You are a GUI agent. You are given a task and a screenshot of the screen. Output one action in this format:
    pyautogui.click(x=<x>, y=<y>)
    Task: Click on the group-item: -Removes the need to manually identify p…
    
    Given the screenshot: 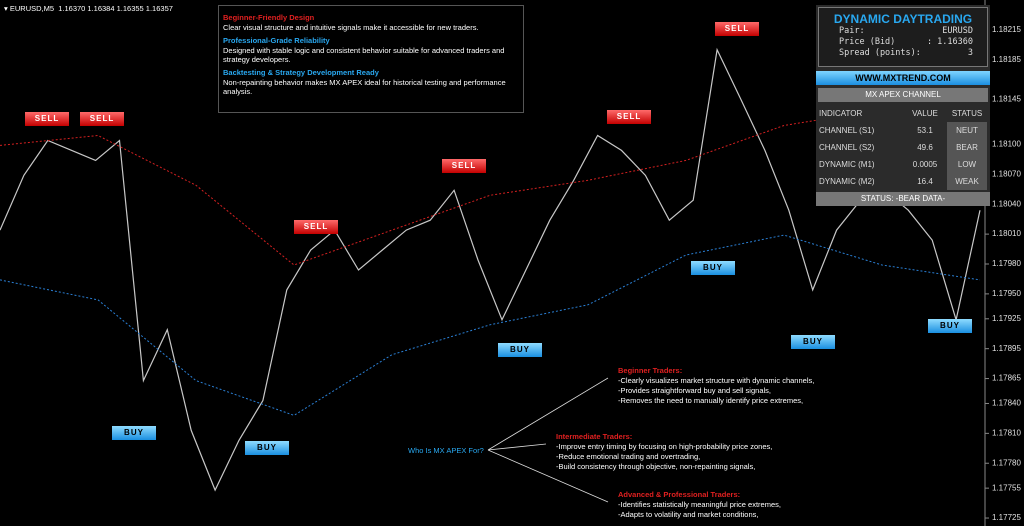 What is the action you would take?
    pyautogui.click(x=711, y=400)
    